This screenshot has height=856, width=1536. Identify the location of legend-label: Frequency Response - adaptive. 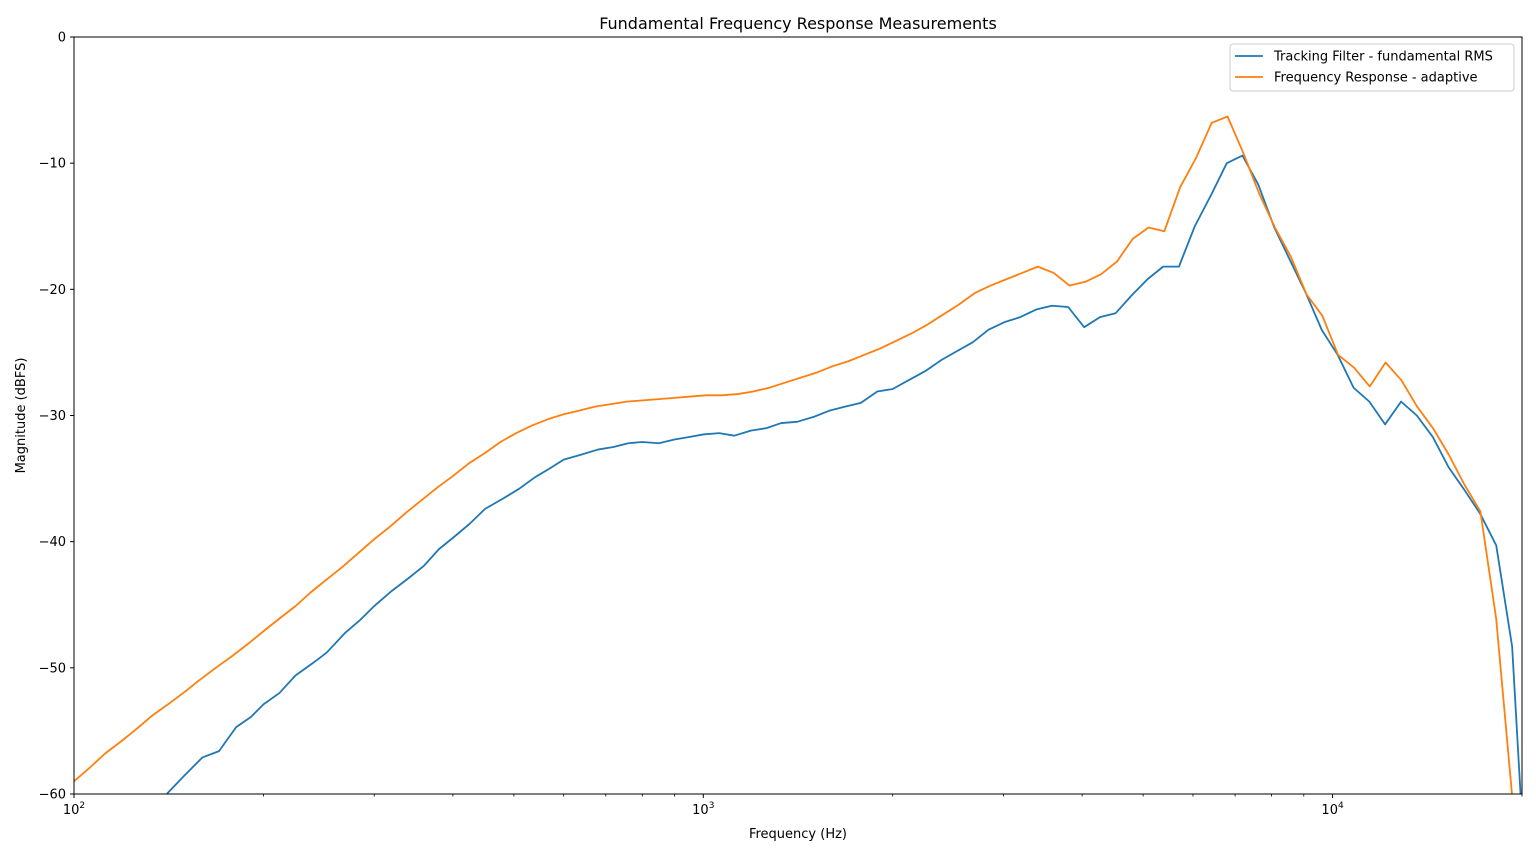
(1376, 78).